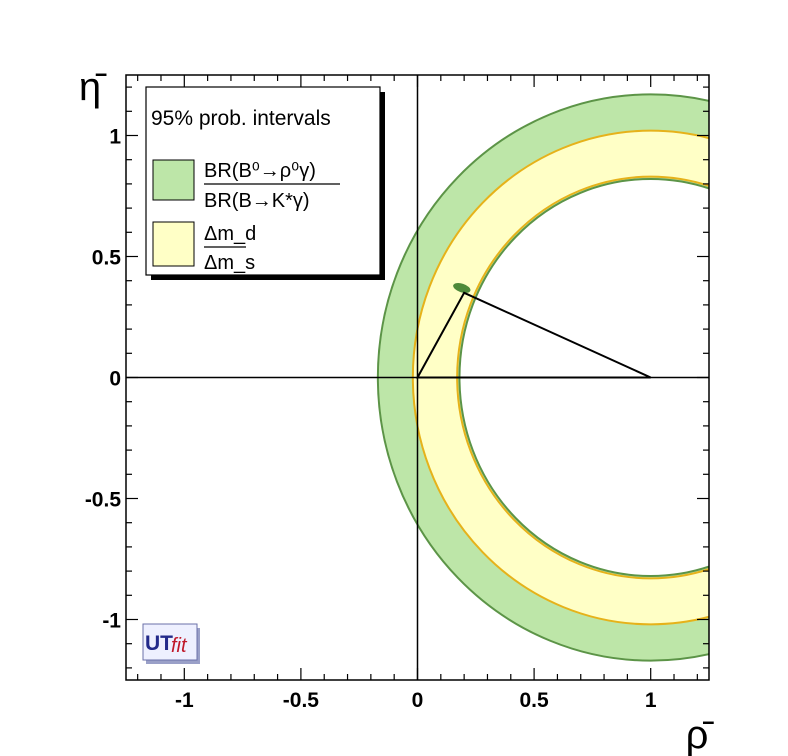  Describe the element at coordinates (173, 180) in the screenshot. I see `legend-swatch-br-ratio` at that location.